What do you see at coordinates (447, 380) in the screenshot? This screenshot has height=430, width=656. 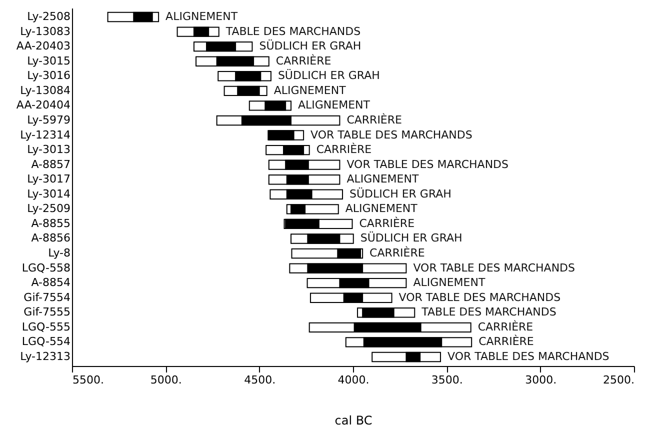 I see `x-tick-label: 3500.` at bounding box center [447, 380].